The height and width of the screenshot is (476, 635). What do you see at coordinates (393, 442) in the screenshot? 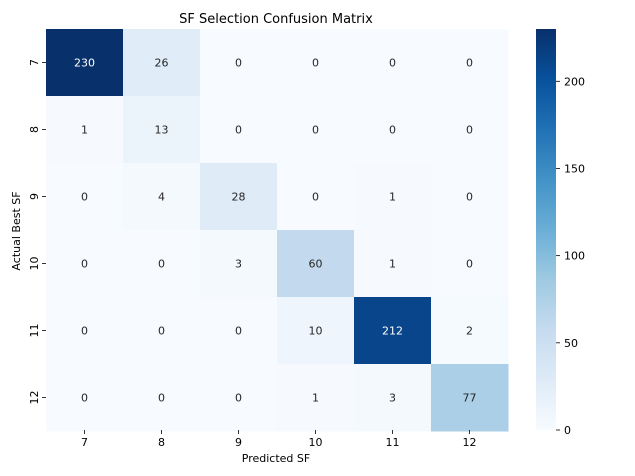
I see `x-tick-label: 11` at bounding box center [393, 442].